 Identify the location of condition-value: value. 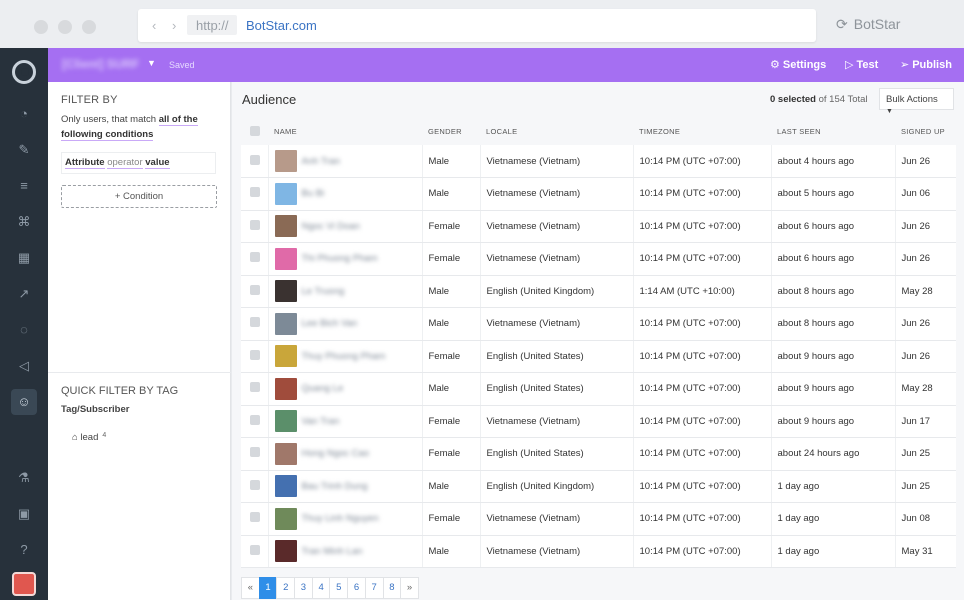
(157, 163).